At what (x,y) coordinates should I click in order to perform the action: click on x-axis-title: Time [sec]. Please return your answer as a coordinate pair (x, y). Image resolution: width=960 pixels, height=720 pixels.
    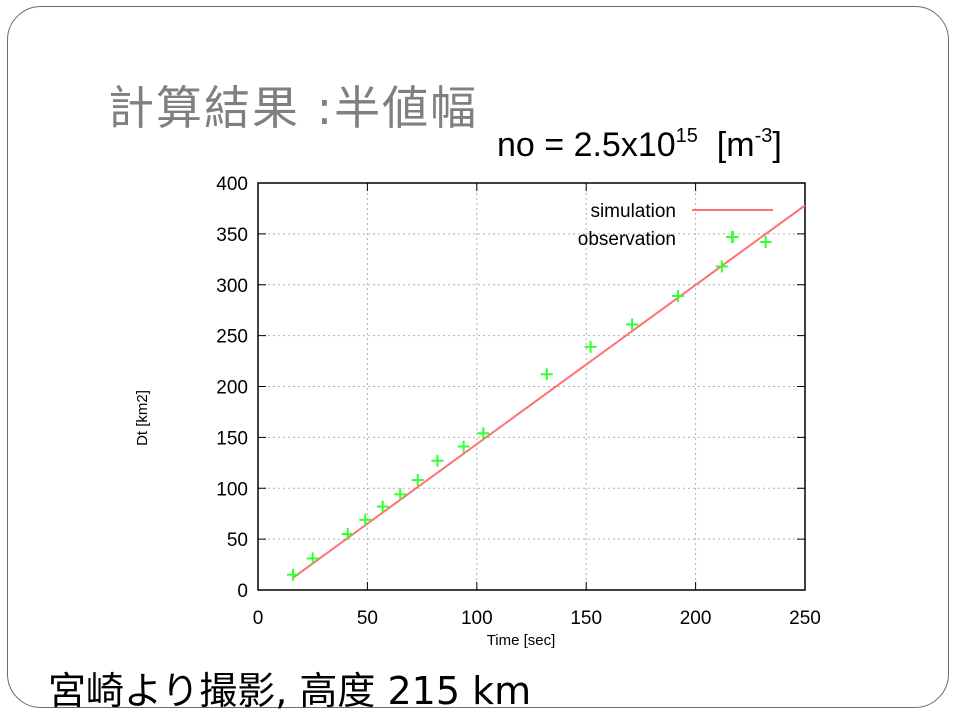
    Looking at the image, I should click on (521, 640).